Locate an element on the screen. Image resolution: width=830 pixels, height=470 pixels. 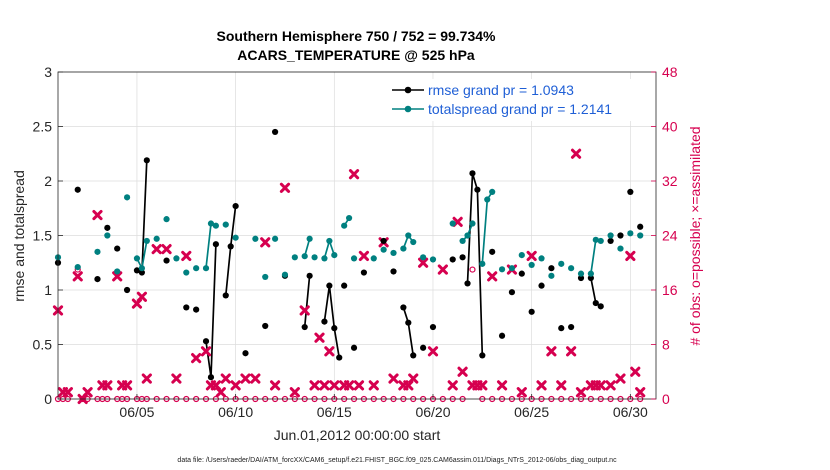
y-right-tick-label: 0 is located at coordinates (666, 399).